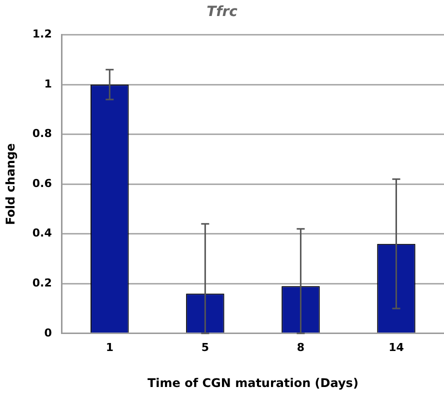 Image resolution: width=444 pixels, height=403 pixels. What do you see at coordinates (396, 347) in the screenshot?
I see `x-tick-label: 14` at bounding box center [396, 347].